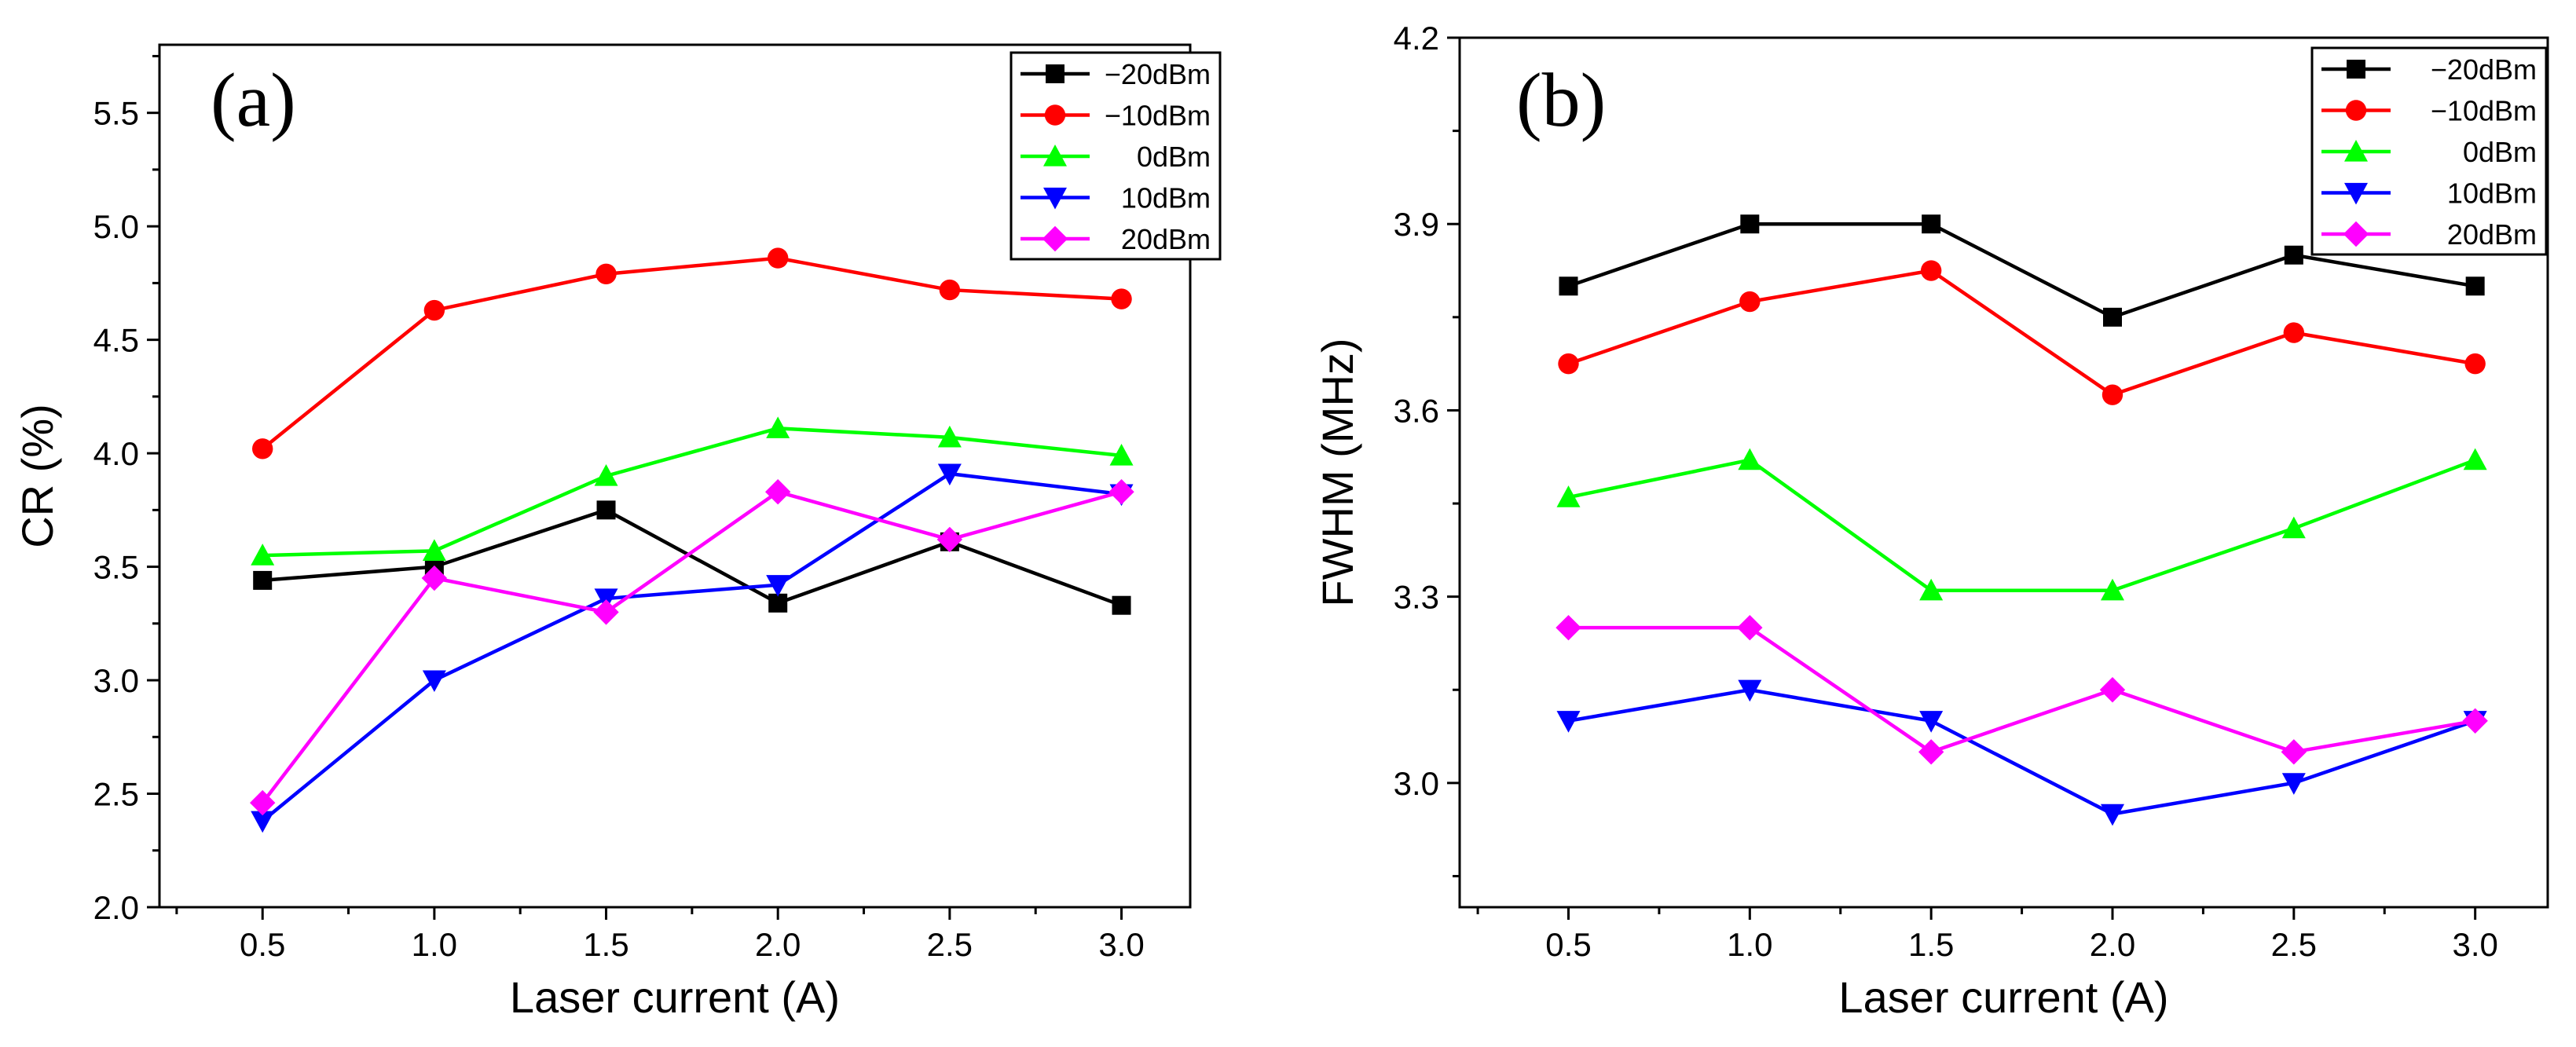  I want to click on x-tick-label: 0.5, so click(1568, 944).